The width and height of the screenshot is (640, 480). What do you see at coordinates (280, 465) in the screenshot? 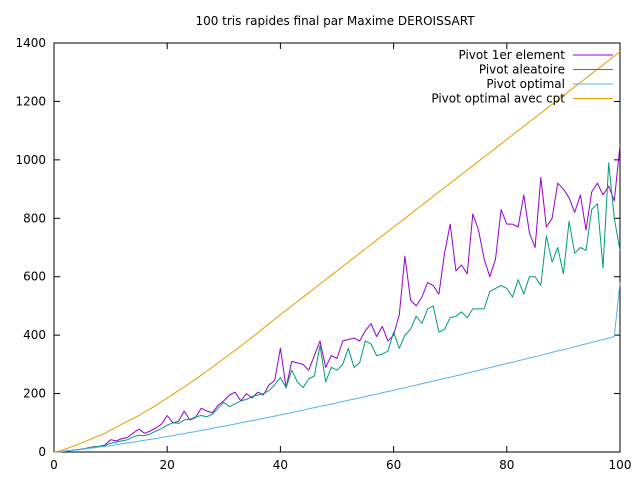
I see `x-tick-label: 40` at bounding box center [280, 465].